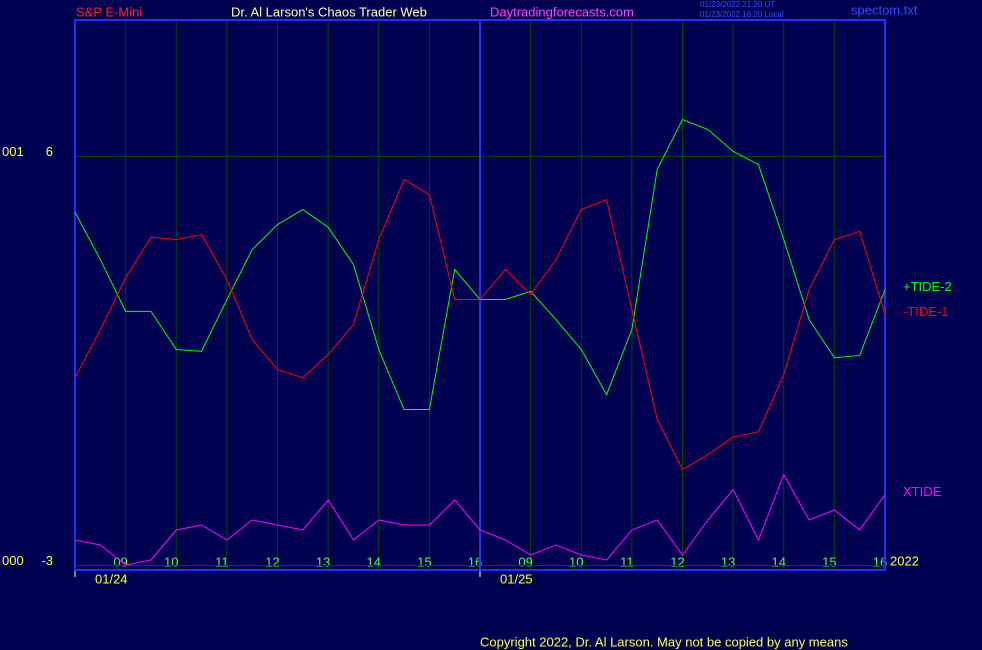 This screenshot has width=982, height=650. What do you see at coordinates (562, 11) in the screenshot?
I see `website: Daytradingforecasts.com` at bounding box center [562, 11].